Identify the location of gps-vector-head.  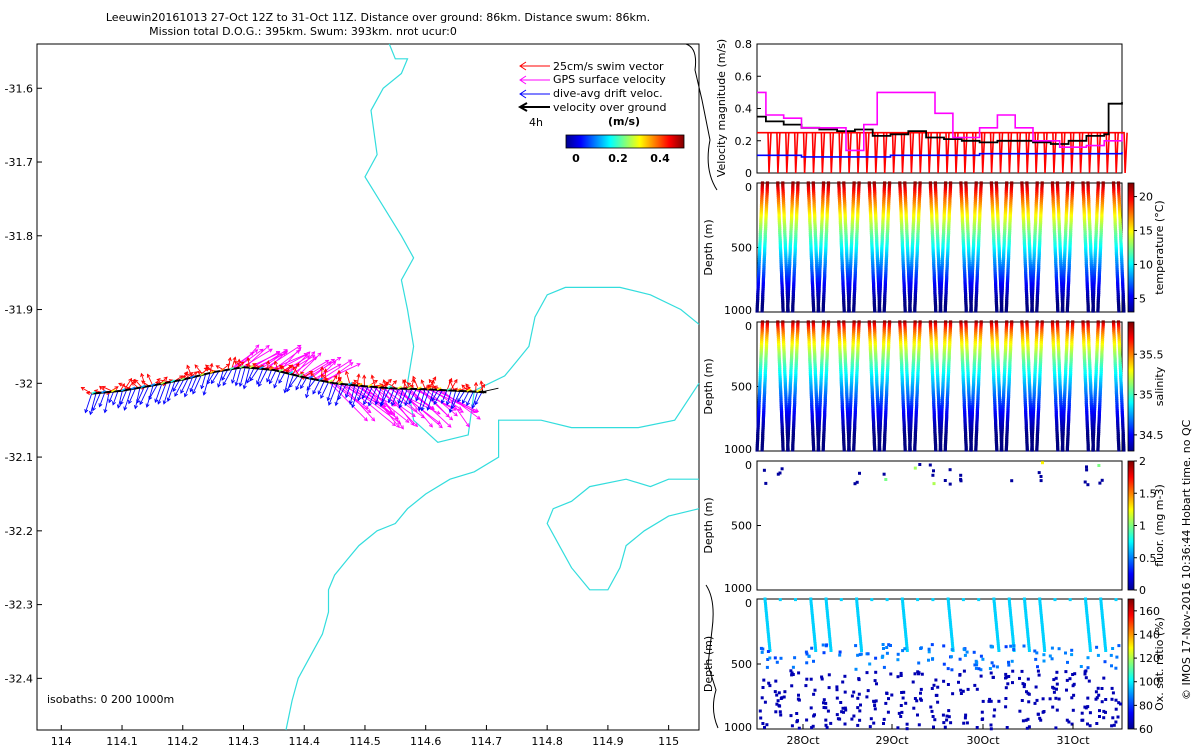
(299, 346).